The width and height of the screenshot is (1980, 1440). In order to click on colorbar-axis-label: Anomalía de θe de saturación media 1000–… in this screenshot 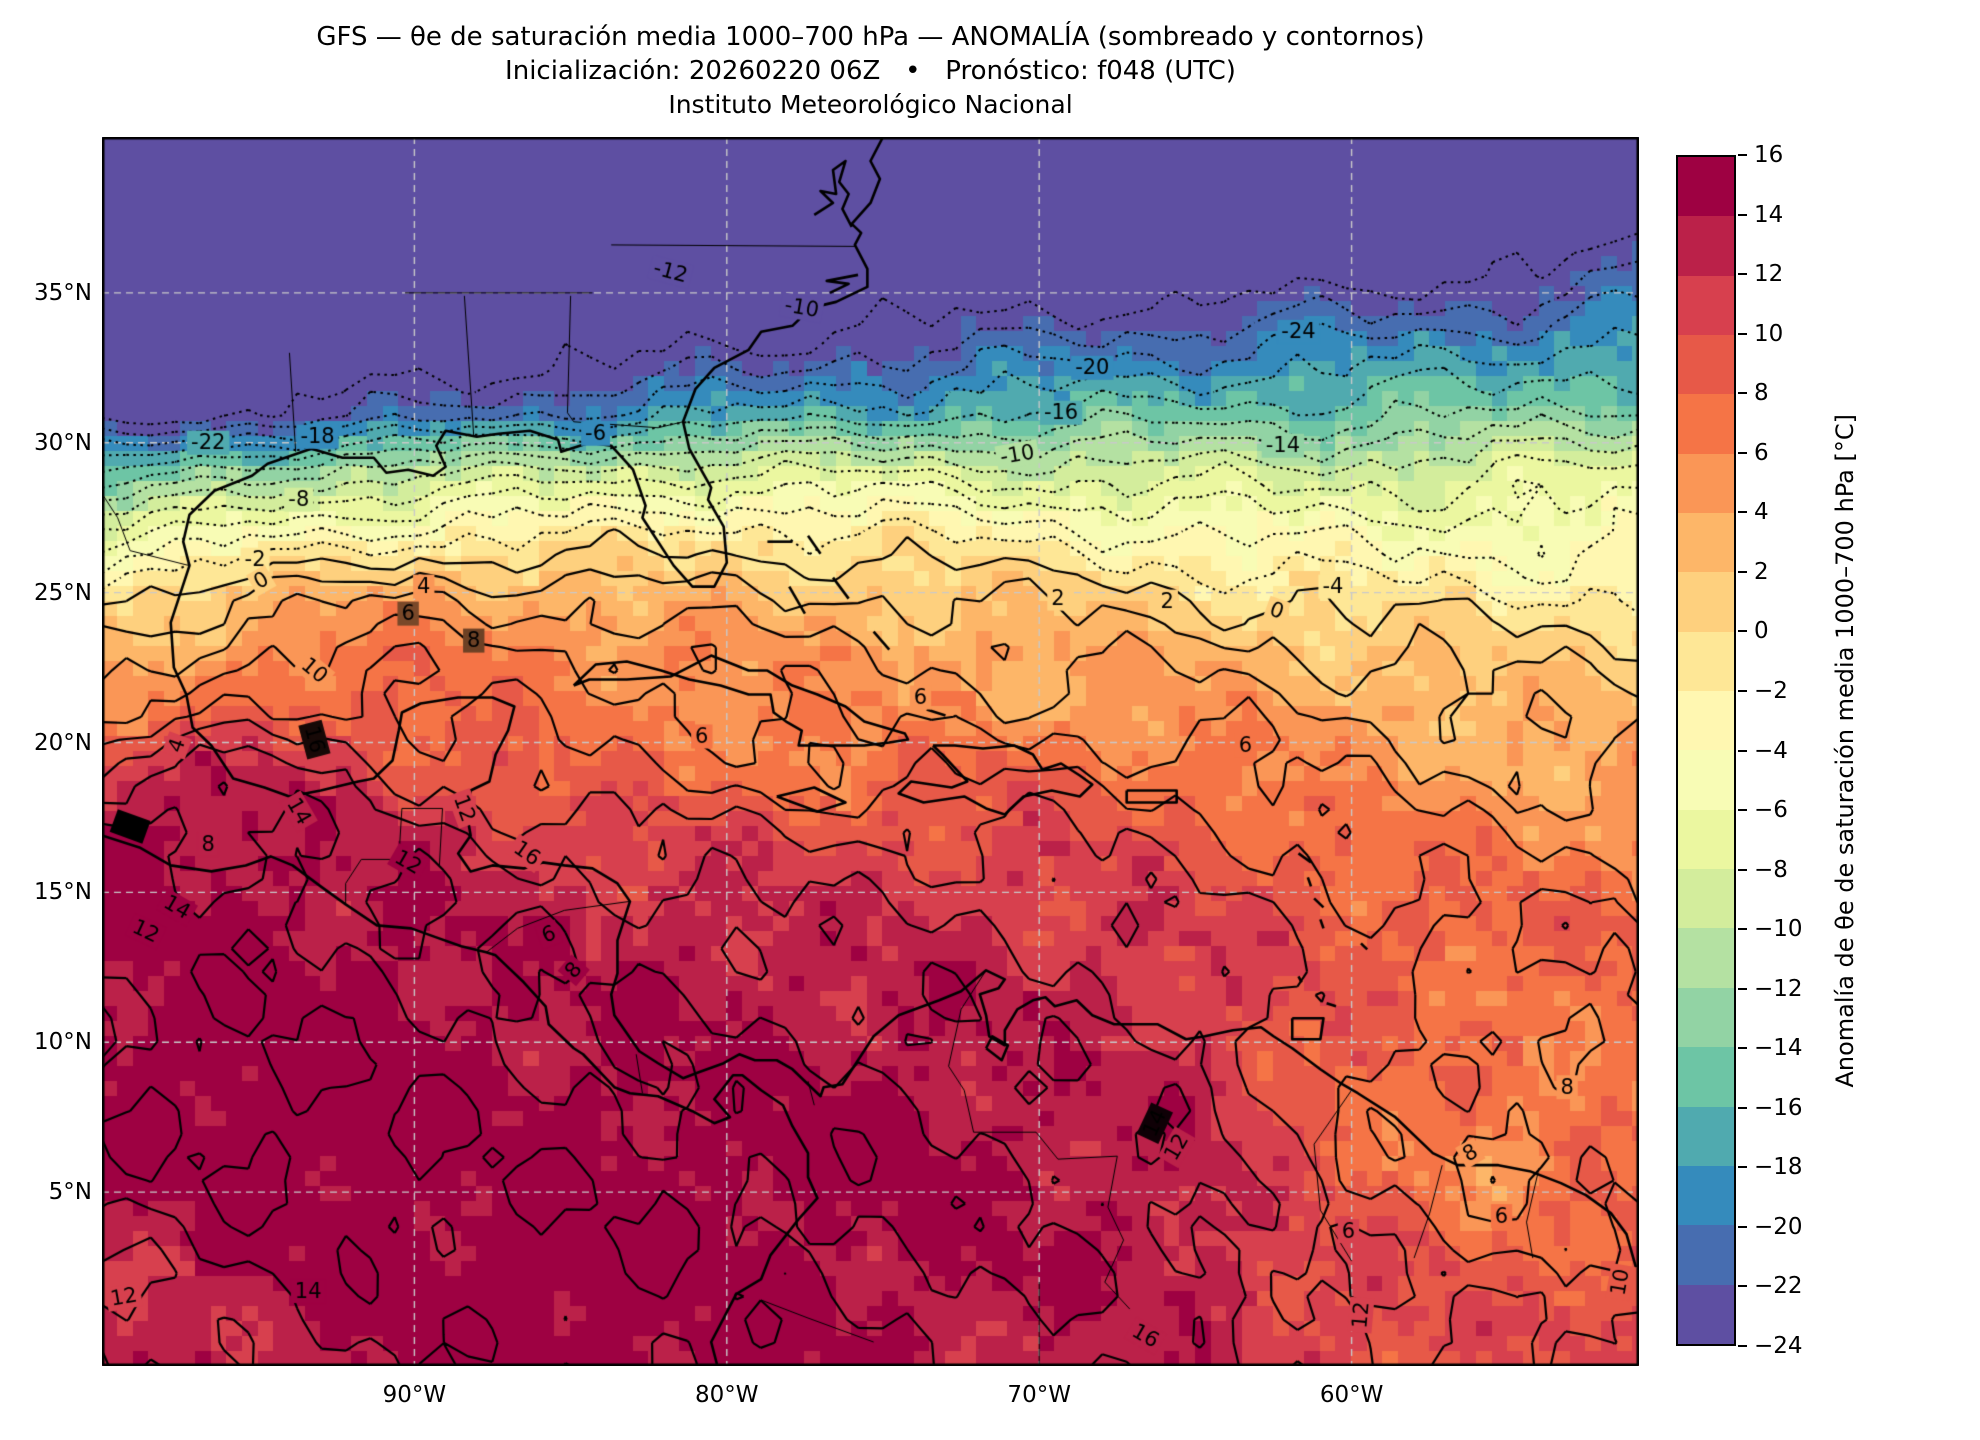, I will do `click(1845, 750)`.